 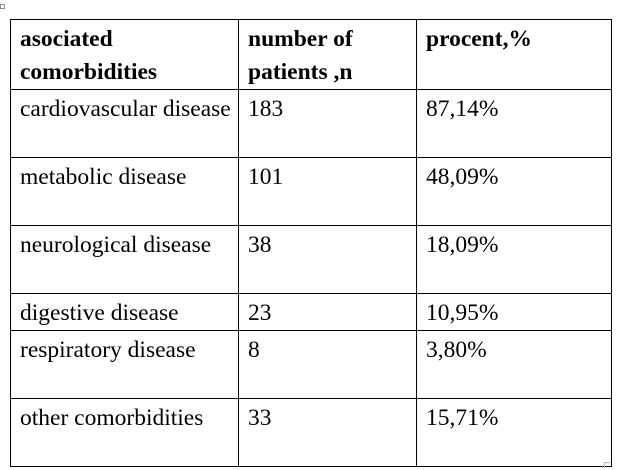 I want to click on table-row: digestive disease 23 10,95%, so click(x=311, y=312).